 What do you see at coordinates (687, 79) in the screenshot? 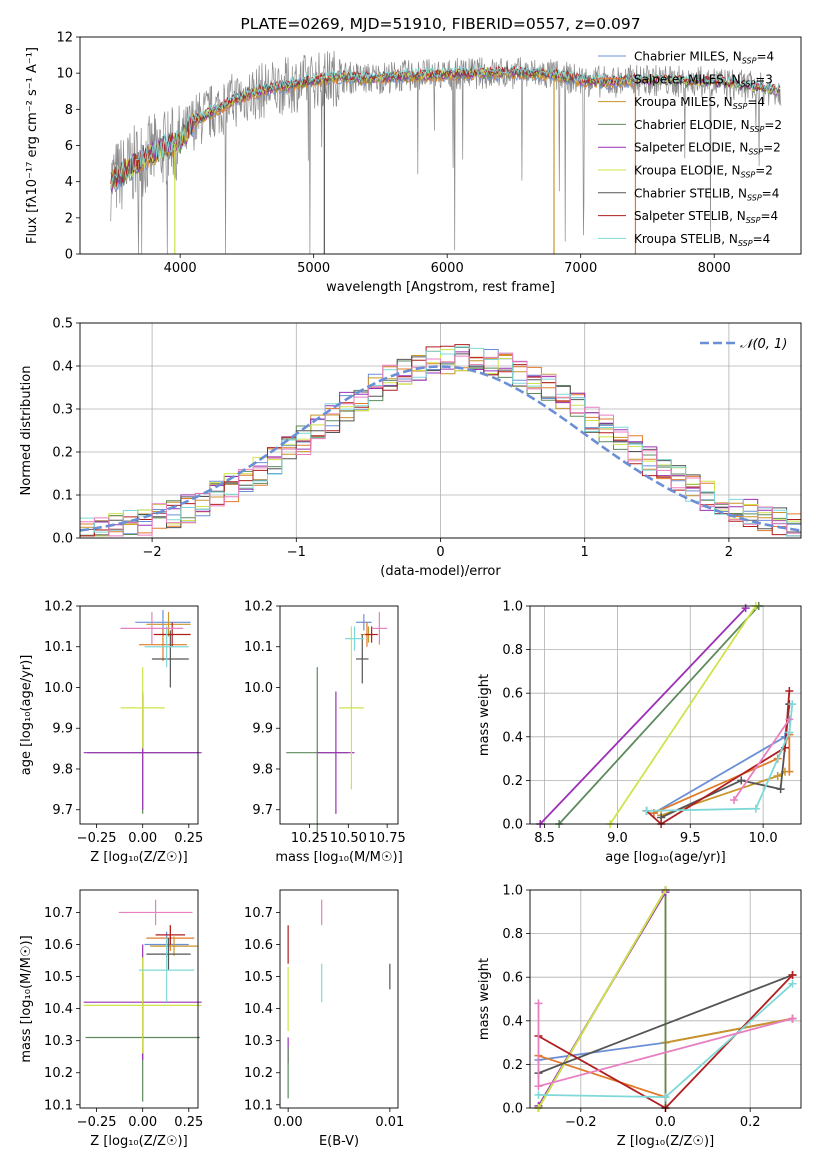
I see `legend-label: Salpeter MILES, N` at bounding box center [687, 79].